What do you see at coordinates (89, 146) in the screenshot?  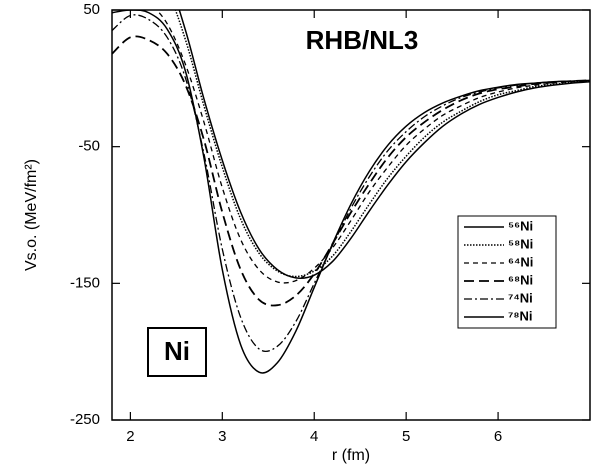 I see `y-tick-label: -50` at bounding box center [89, 146].